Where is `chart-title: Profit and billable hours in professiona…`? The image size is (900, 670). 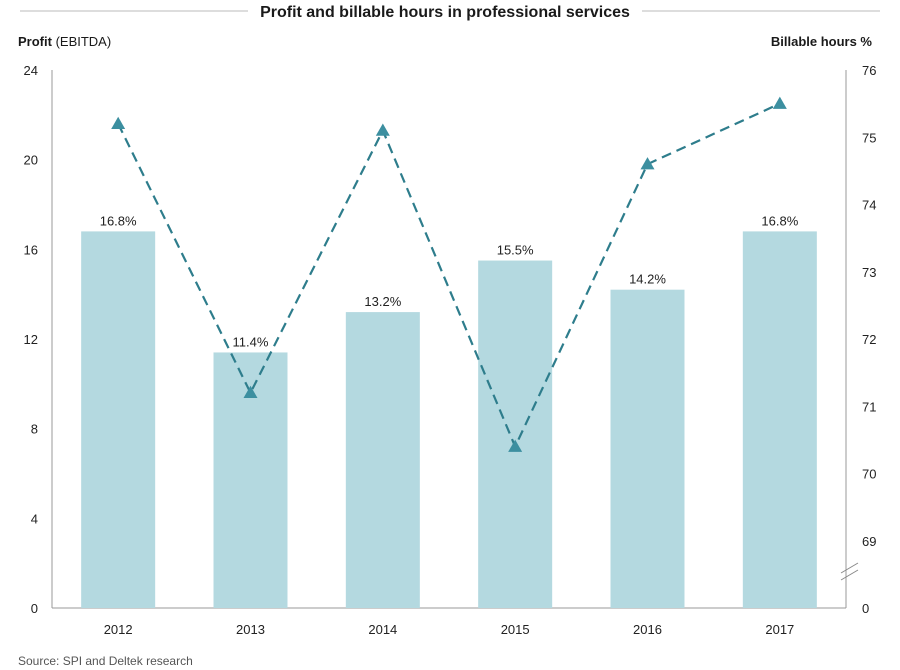
chart-title: Profit and billable hours in professiona… is located at coordinates (445, 12).